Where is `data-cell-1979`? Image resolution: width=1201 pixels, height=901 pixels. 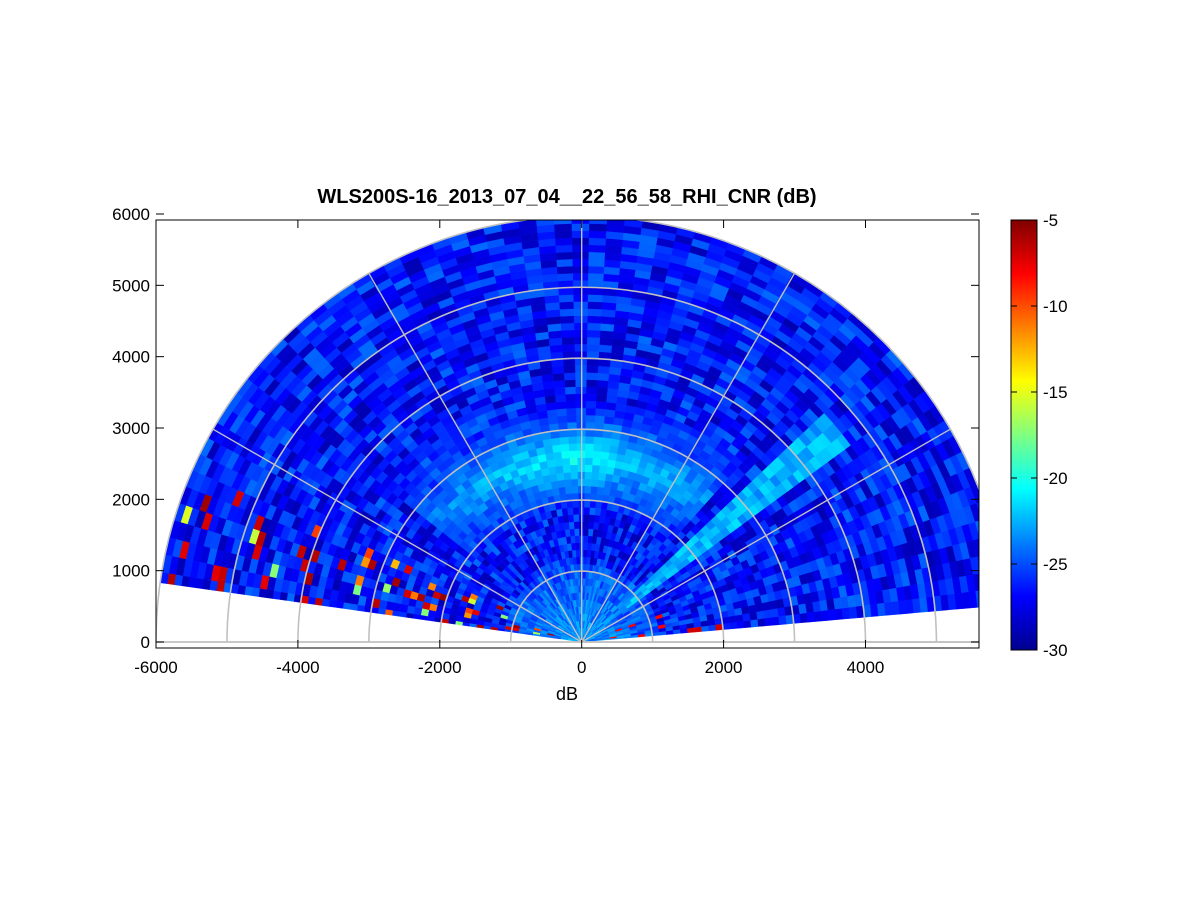
data-cell-1979 is located at coordinates (633, 224).